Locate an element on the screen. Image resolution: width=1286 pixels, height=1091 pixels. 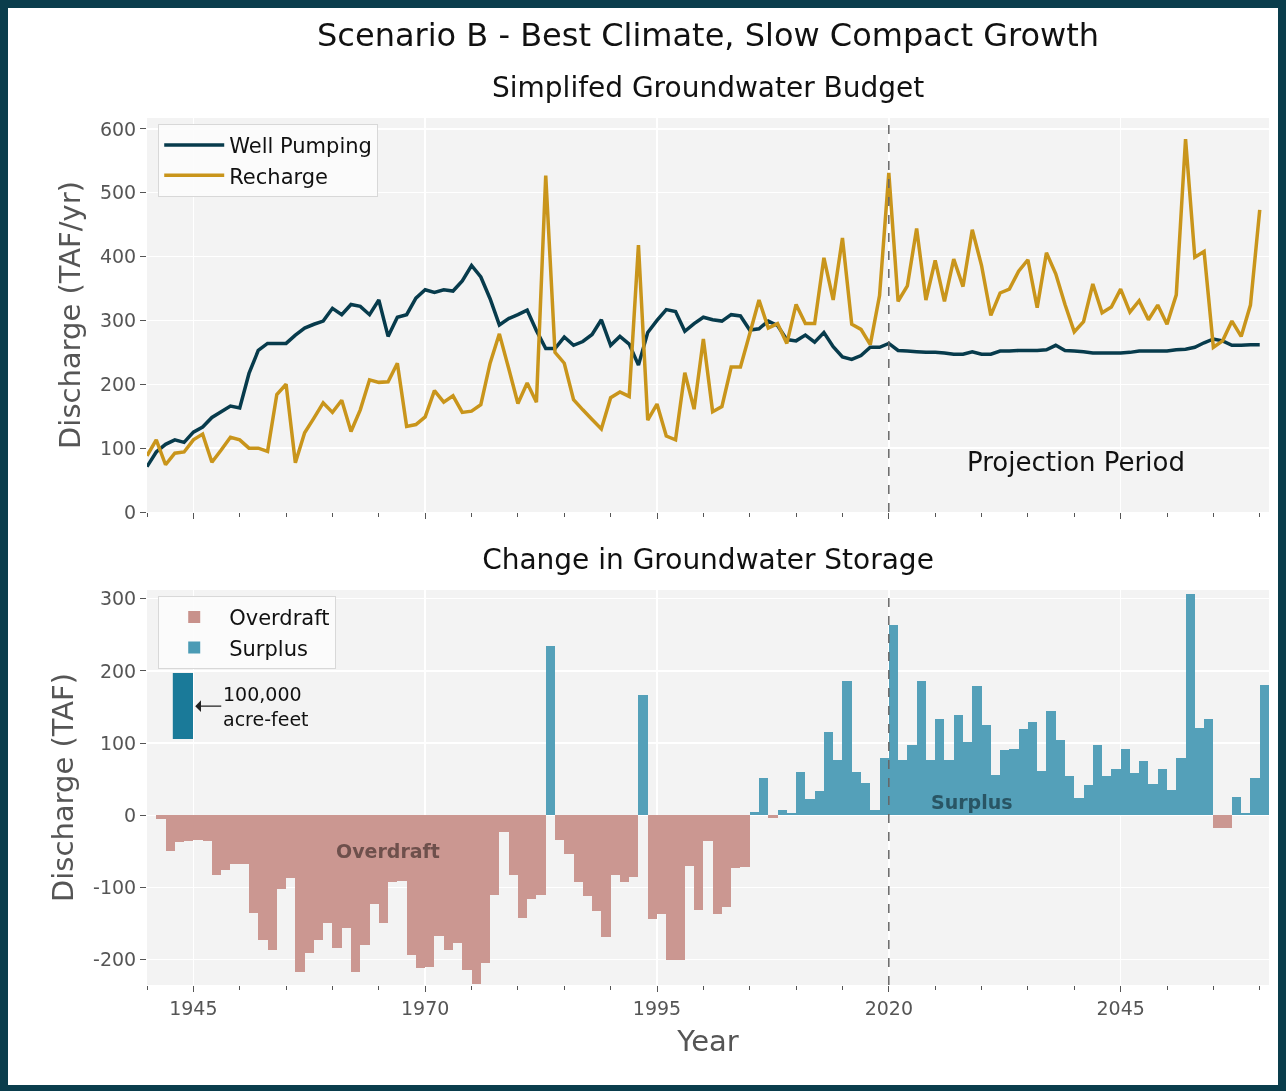
x-tick-label: 2045 is located at coordinates (1120, 1007).